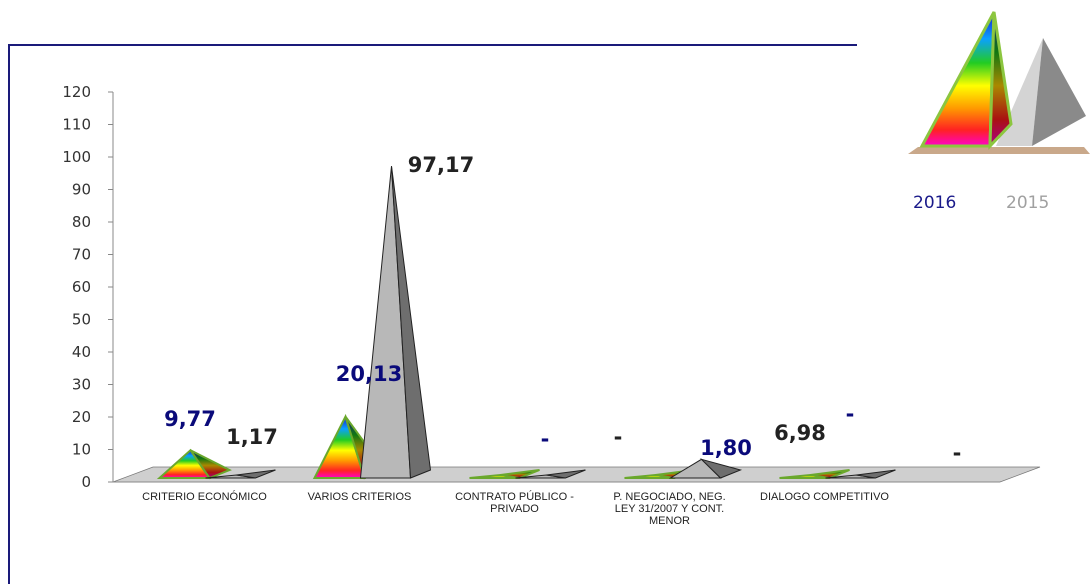 The width and height of the screenshot is (1091, 584). What do you see at coordinates (369, 374) in the screenshot?
I see `data-label: 20,13` at bounding box center [369, 374].